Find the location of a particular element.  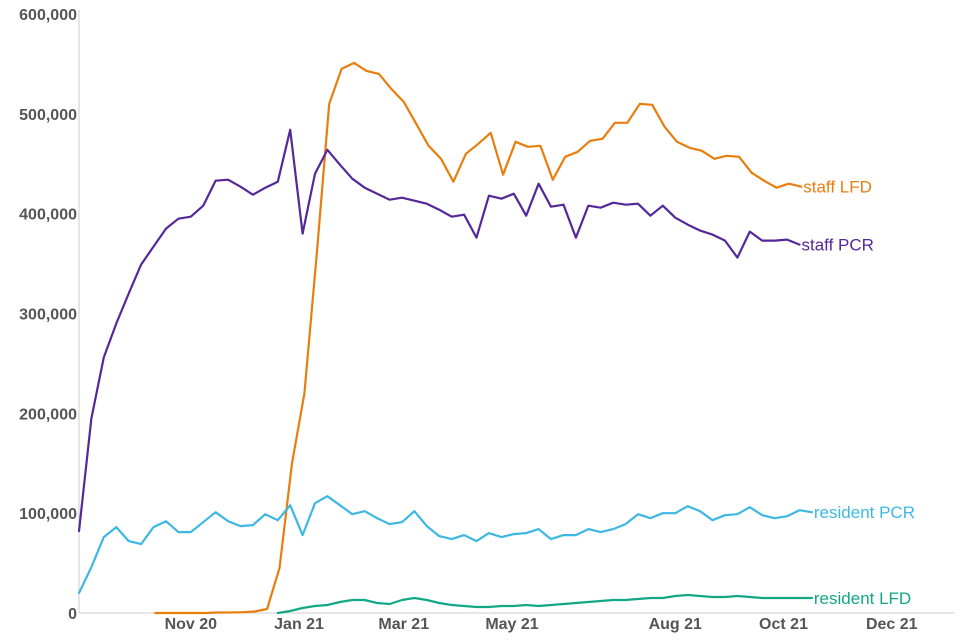

series-label: resident PCR is located at coordinates (864, 512).